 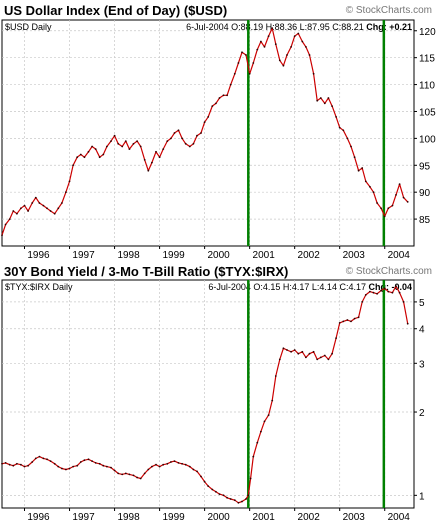 What do you see at coordinates (128, 255) in the screenshot?
I see `x-tick-label: 1998` at bounding box center [128, 255].